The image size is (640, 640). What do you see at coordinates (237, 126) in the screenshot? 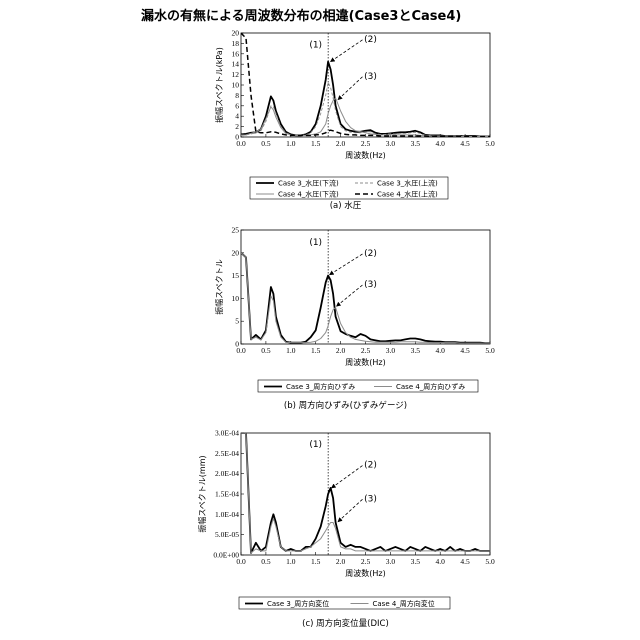
I see `y-tick-label: 2` at bounding box center [237, 126].